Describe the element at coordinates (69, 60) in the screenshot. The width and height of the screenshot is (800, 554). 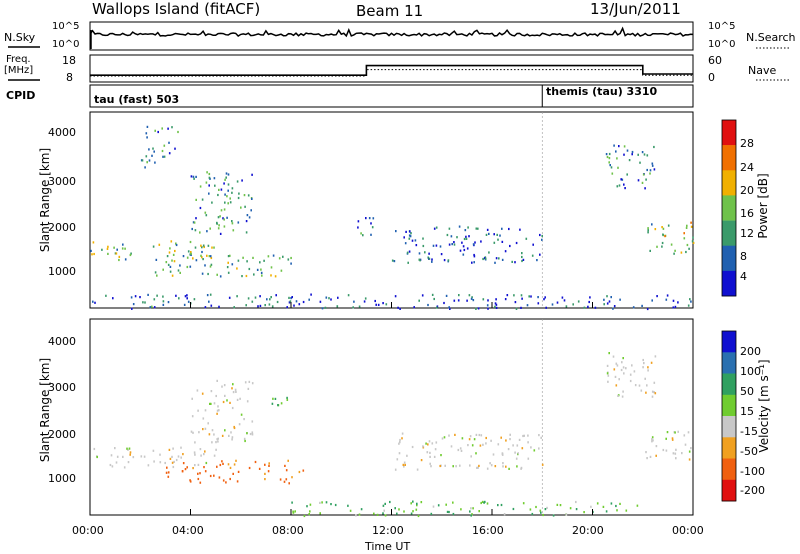
I see `freq-tick-high: 18` at that location.